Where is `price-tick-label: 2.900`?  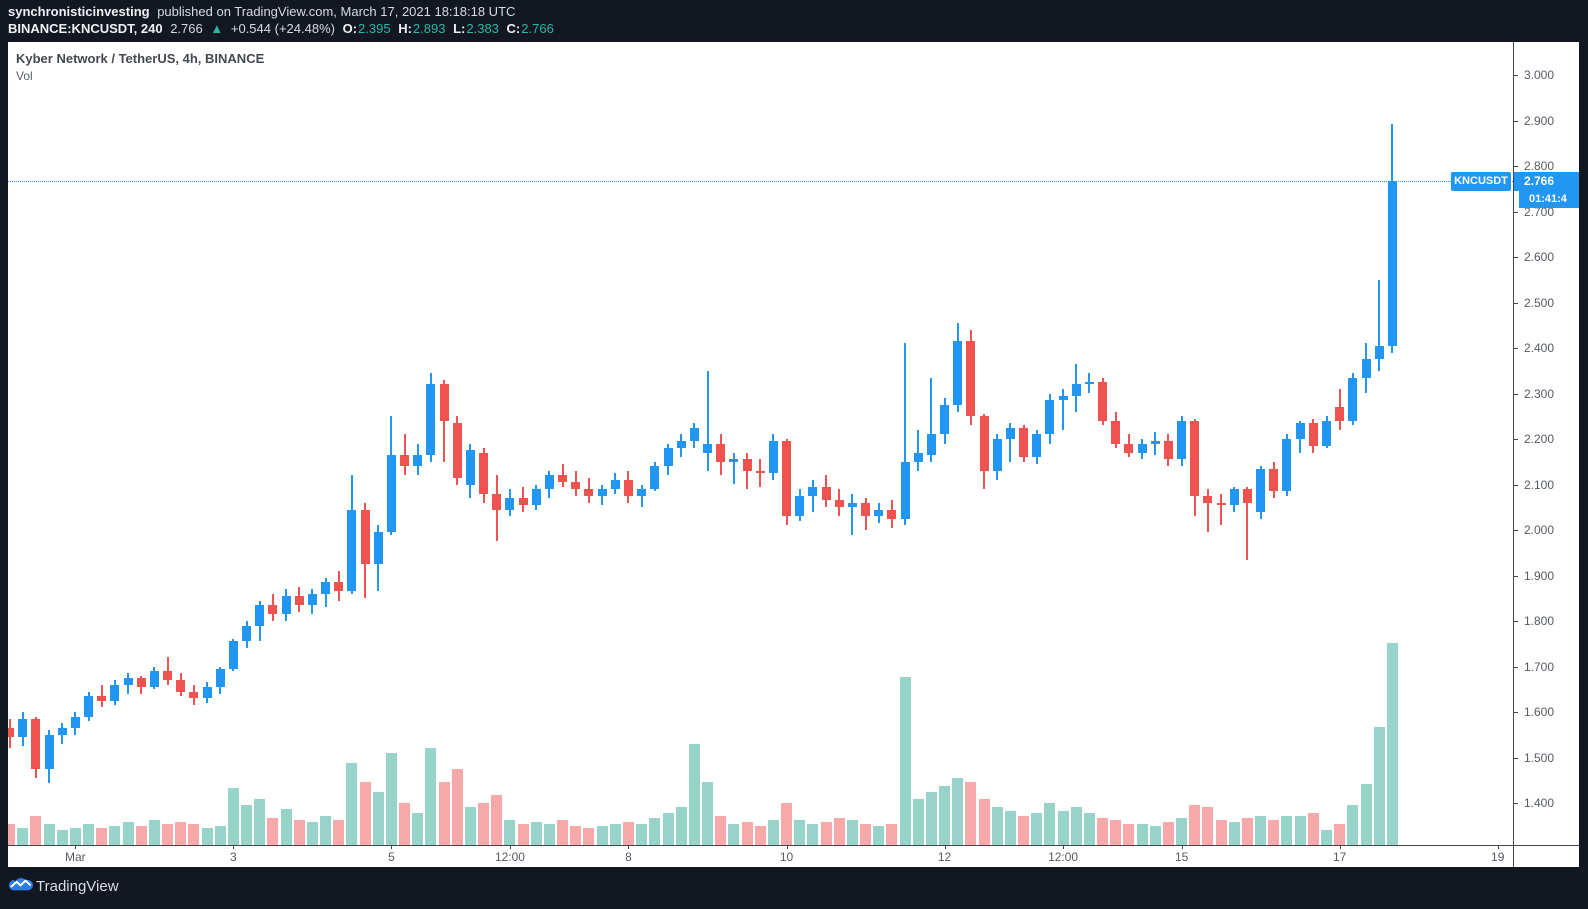
price-tick-label: 2.900 is located at coordinates (1539, 120).